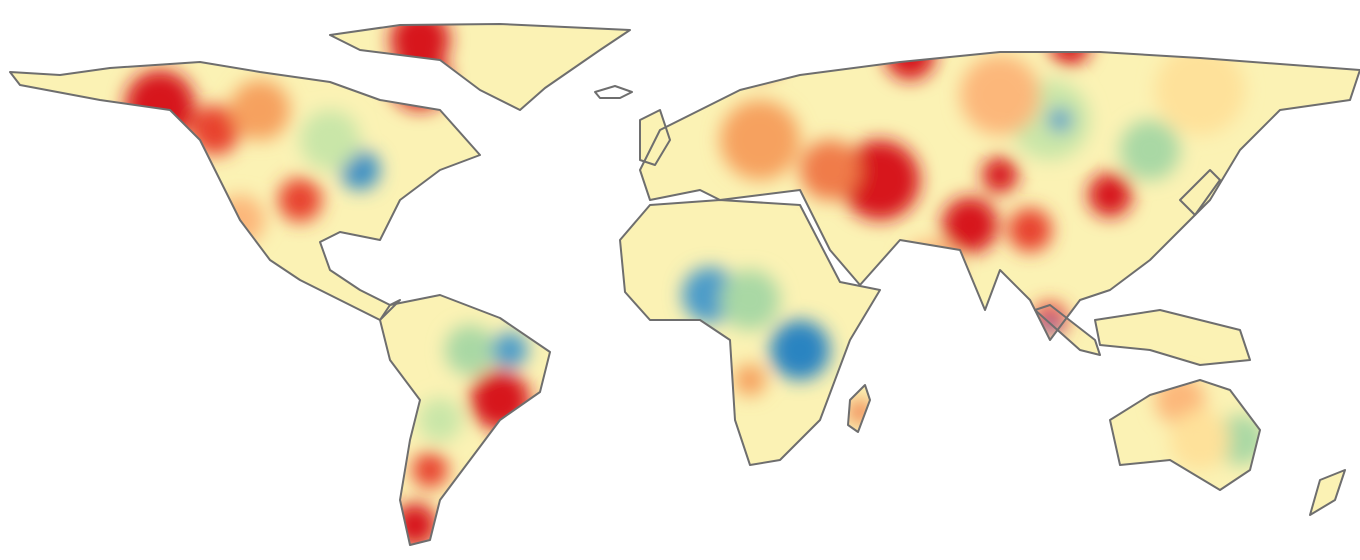 This screenshot has height=560, width=1360. What do you see at coordinates (859, 408) in the screenshot?
I see `madagascar` at bounding box center [859, 408].